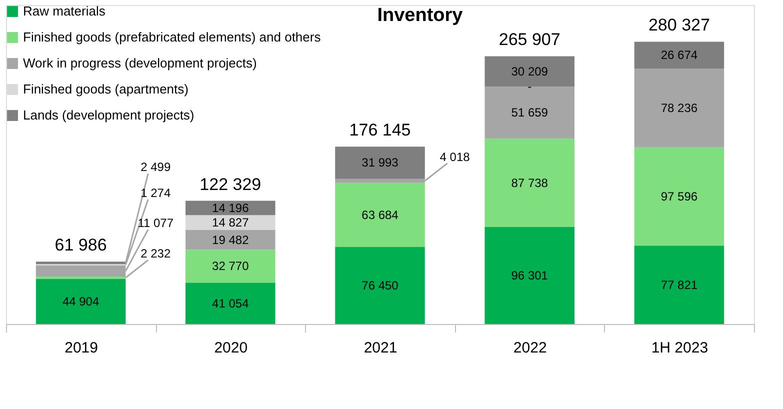  What do you see at coordinates (231, 184) in the screenshot?
I see `total-label: 122 329` at bounding box center [231, 184].